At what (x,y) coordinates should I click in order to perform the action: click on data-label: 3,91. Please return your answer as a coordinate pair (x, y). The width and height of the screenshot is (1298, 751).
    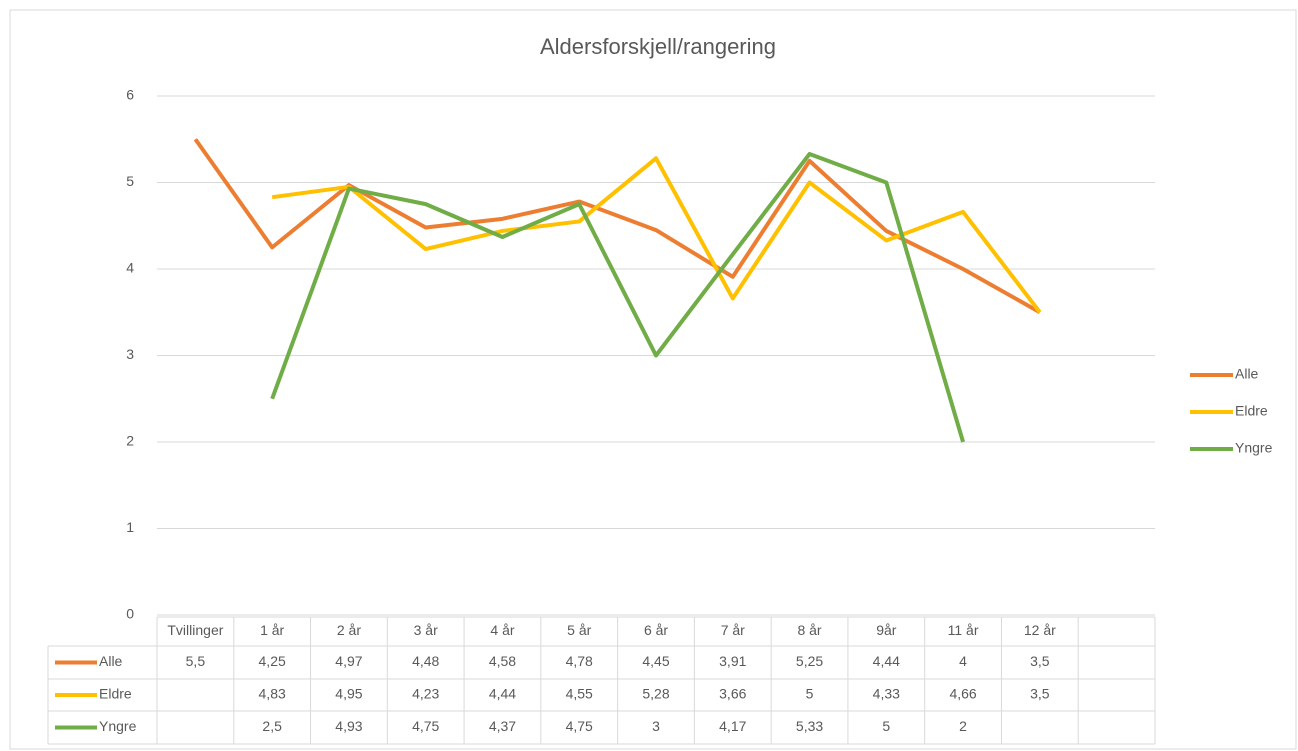
    Looking at the image, I should click on (732, 661).